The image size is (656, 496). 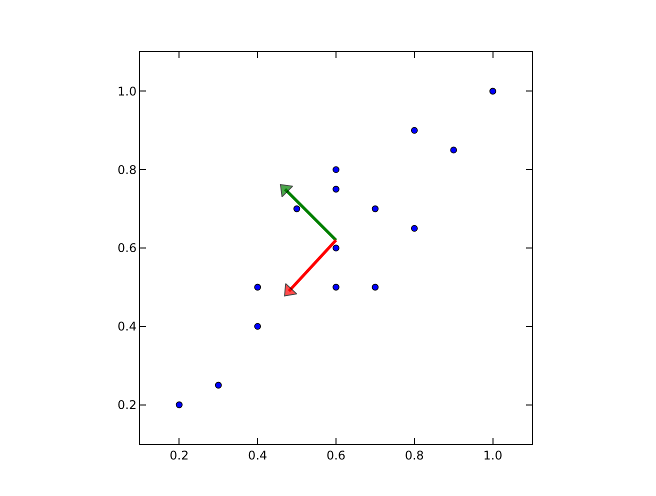 What do you see at coordinates (127, 248) in the screenshot?
I see `y-tick-label: 0.6` at bounding box center [127, 248].